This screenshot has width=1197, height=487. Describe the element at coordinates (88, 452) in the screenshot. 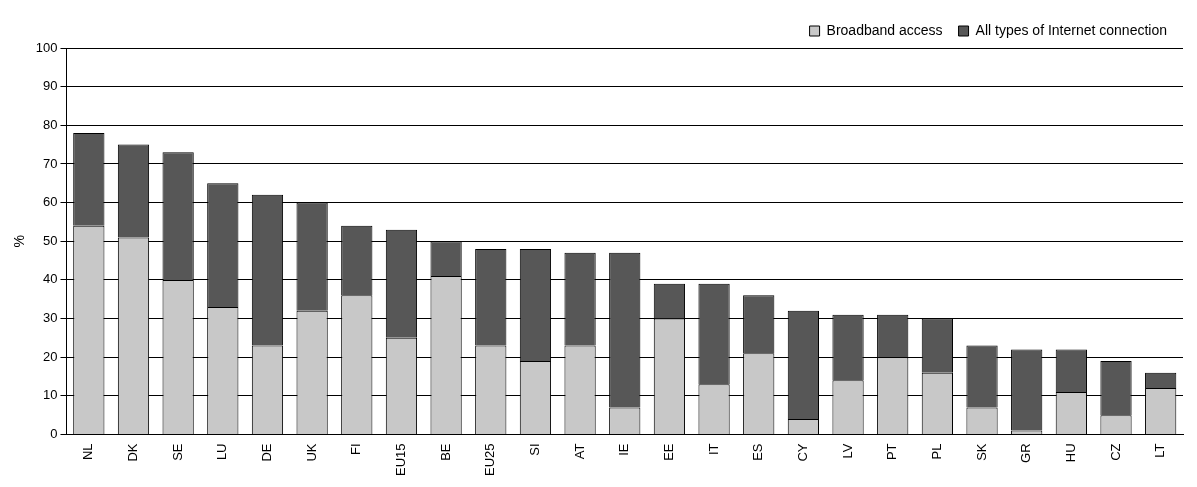

I see `x-tick-label: NL` at that location.